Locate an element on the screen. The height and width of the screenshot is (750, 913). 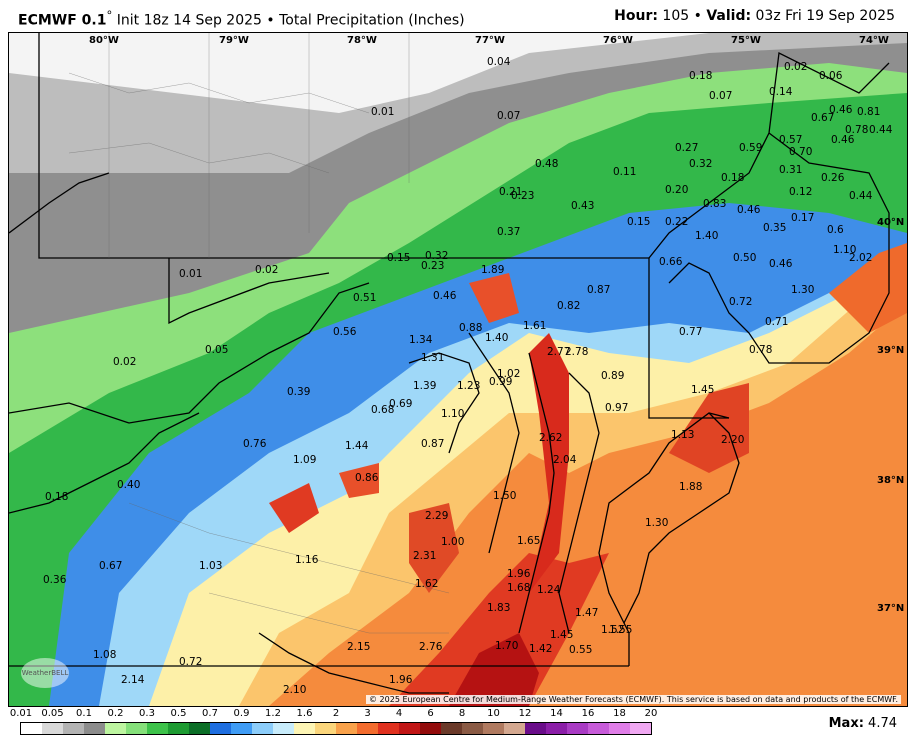
product-name: Total Precipitation (Inches) is located at coordinates (372, 20).